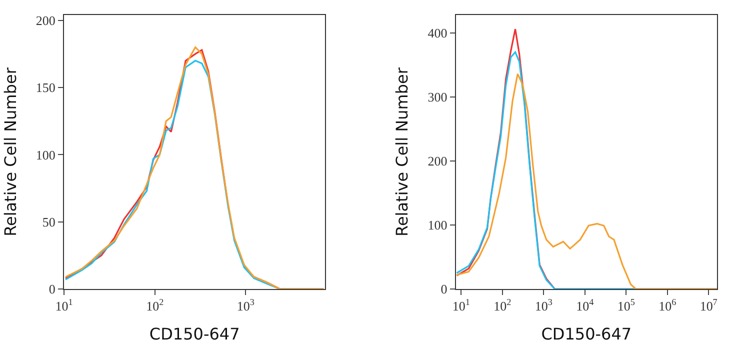  What do you see at coordinates (49, 222) in the screenshot?
I see `y-tick-label: 50` at bounding box center [49, 222].